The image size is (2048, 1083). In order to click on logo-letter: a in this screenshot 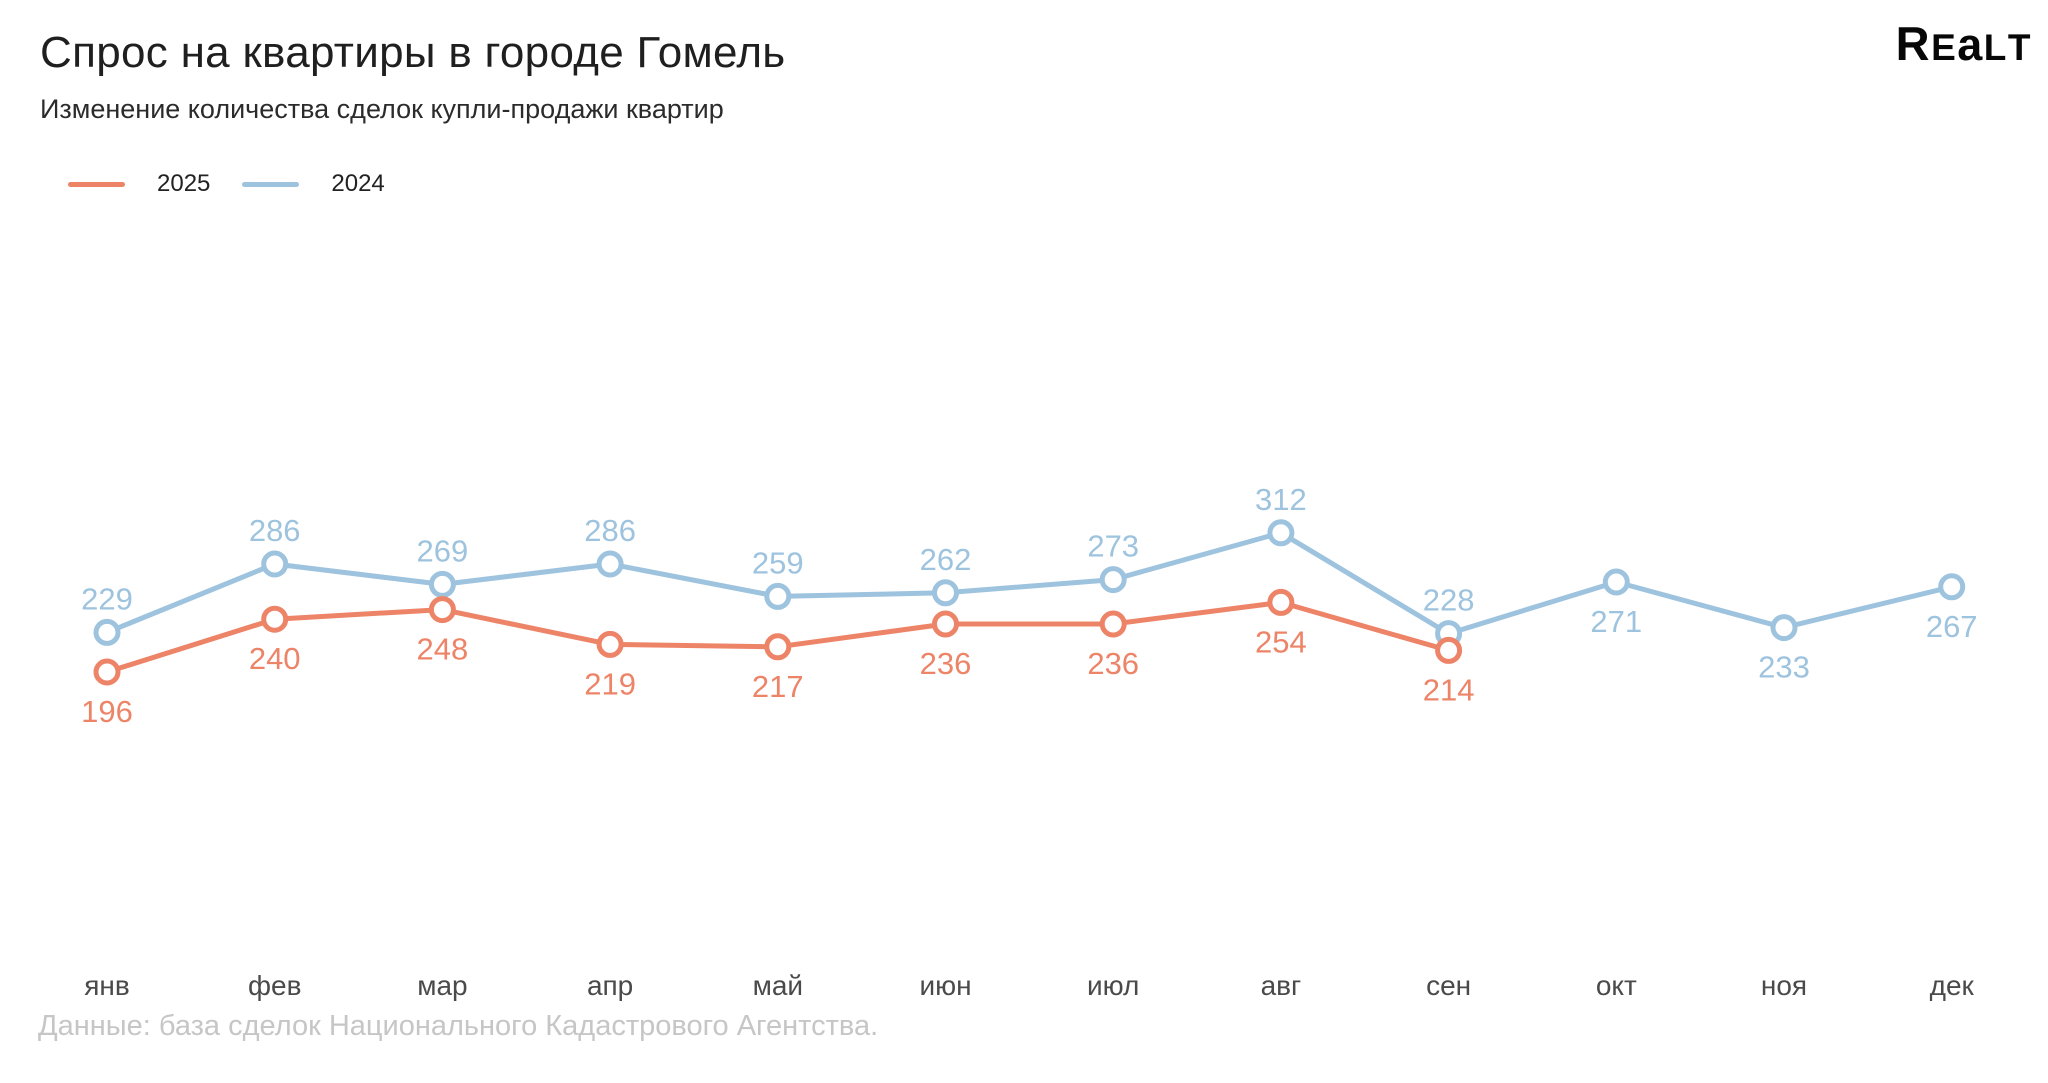, I will do `click(1970, 44)`.